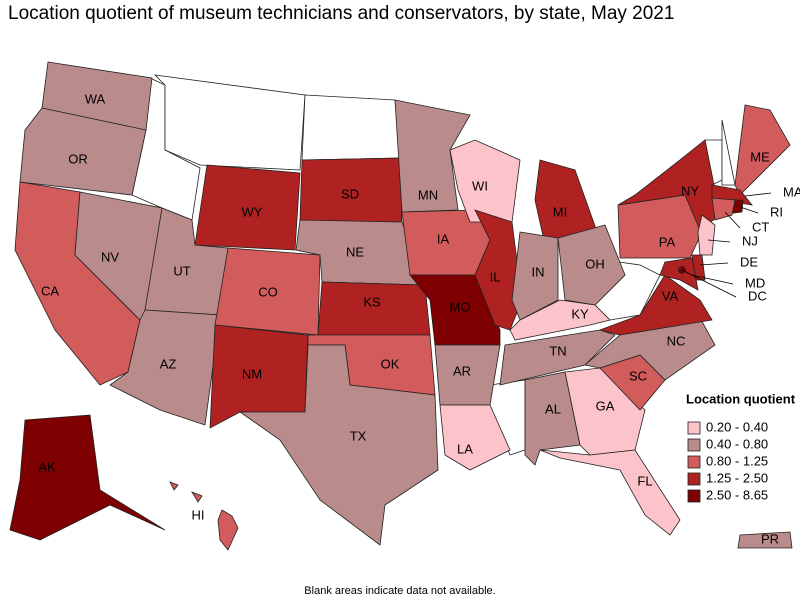 This screenshot has height=600, width=800. Describe the element at coordinates (605, 405) in the screenshot. I see `state-label: GA` at that location.